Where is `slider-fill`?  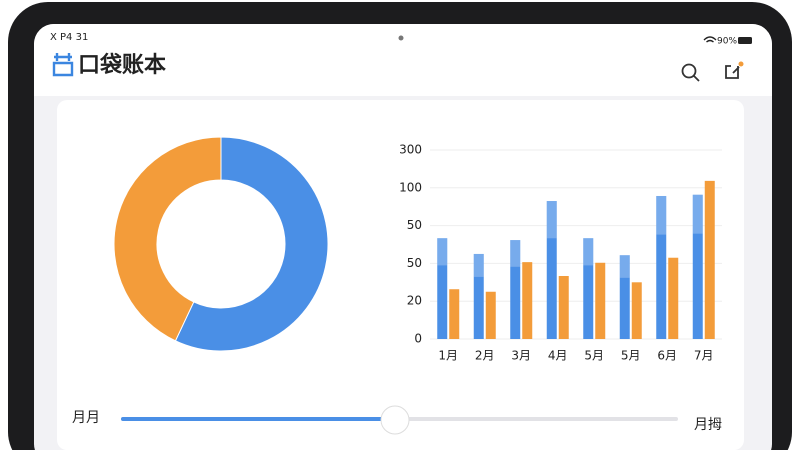
slider-fill is located at coordinates (258, 419).